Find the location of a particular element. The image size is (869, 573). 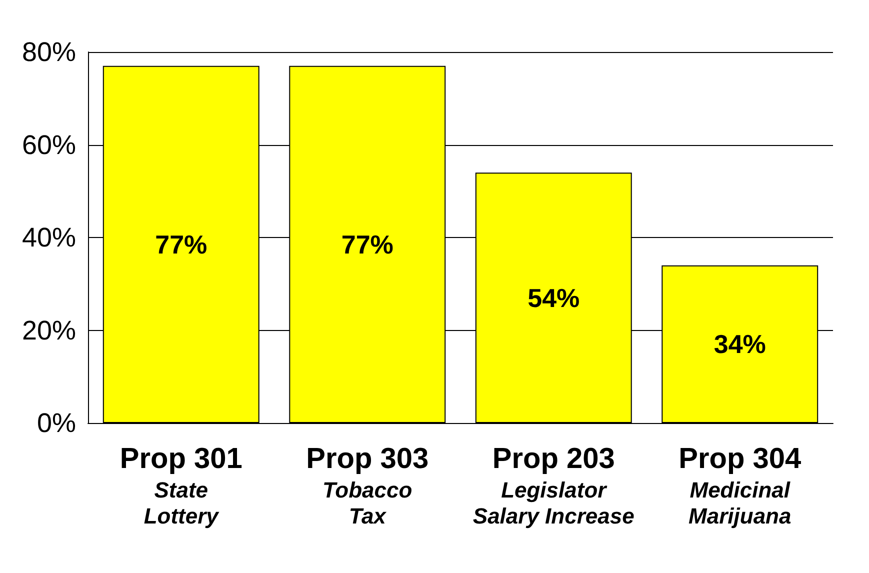

x-tick-label: Prop 301 State Lottery is located at coordinates (181, 485).